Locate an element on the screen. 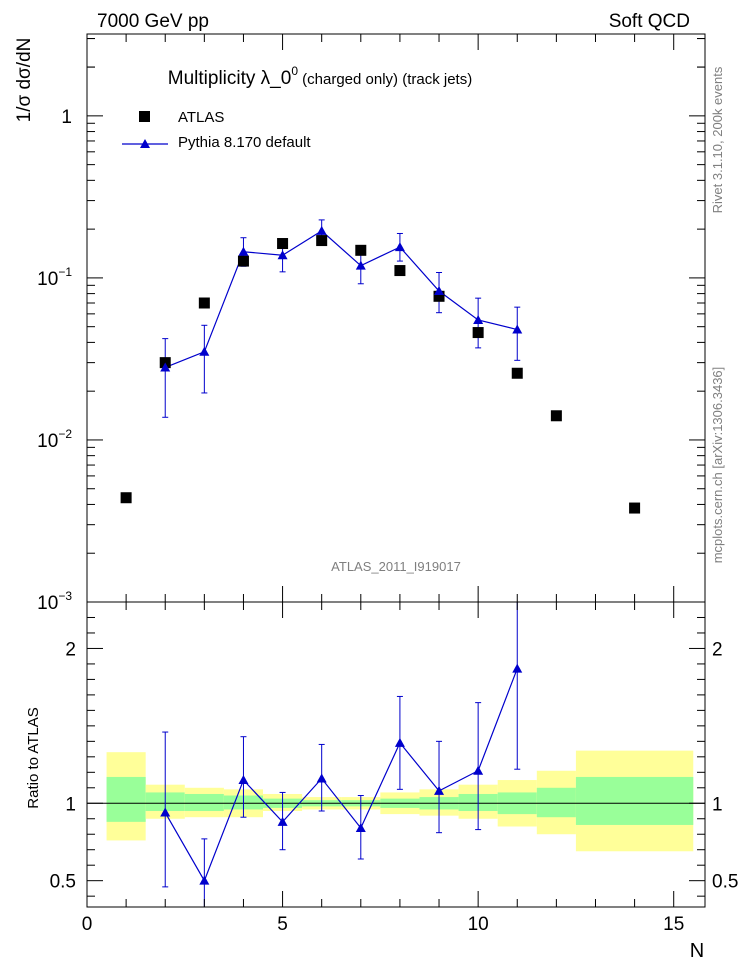 Image resolution: width=746 pixels, height=972 pixels. legend-data-marker is located at coordinates (144, 116).